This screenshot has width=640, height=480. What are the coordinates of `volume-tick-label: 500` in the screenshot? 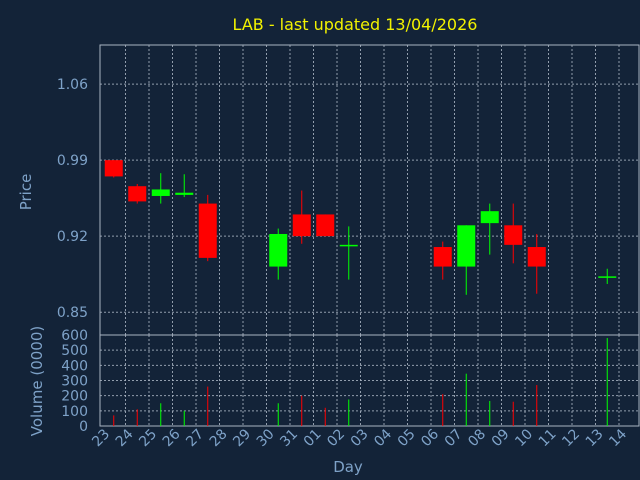 It's located at (74, 351).